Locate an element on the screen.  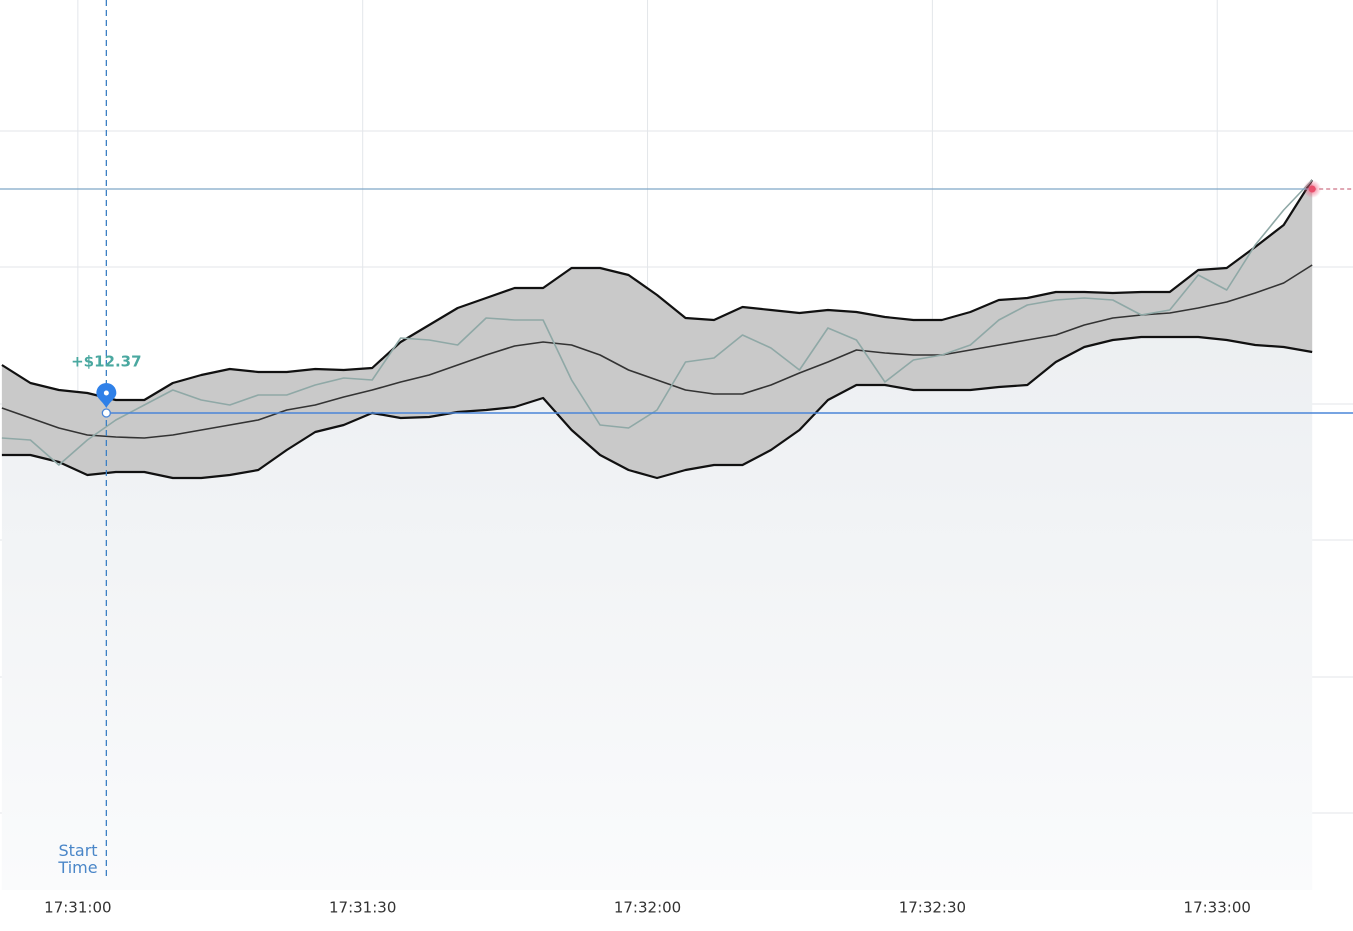
entry-profit-label: +$12.37 is located at coordinates (106, 362).